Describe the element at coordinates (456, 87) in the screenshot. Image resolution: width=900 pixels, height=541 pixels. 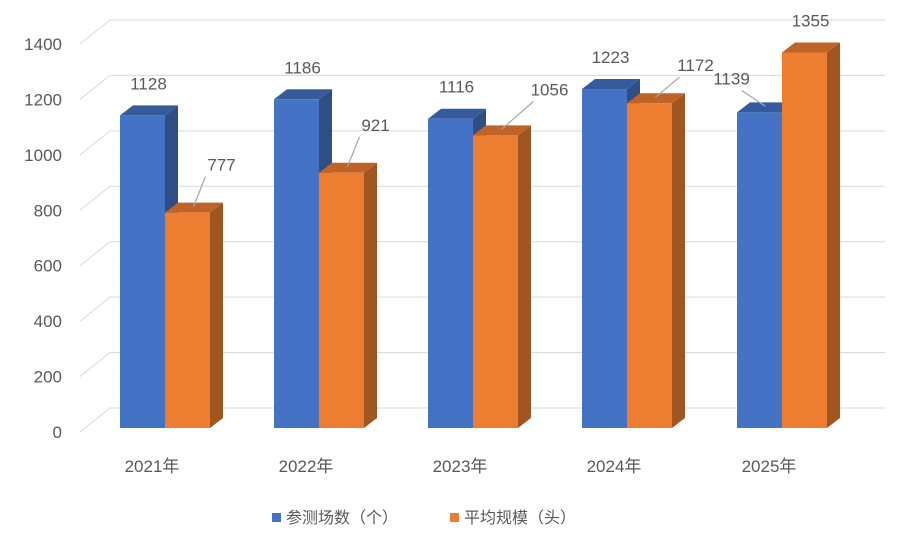
I see `data-label: 1116` at that location.